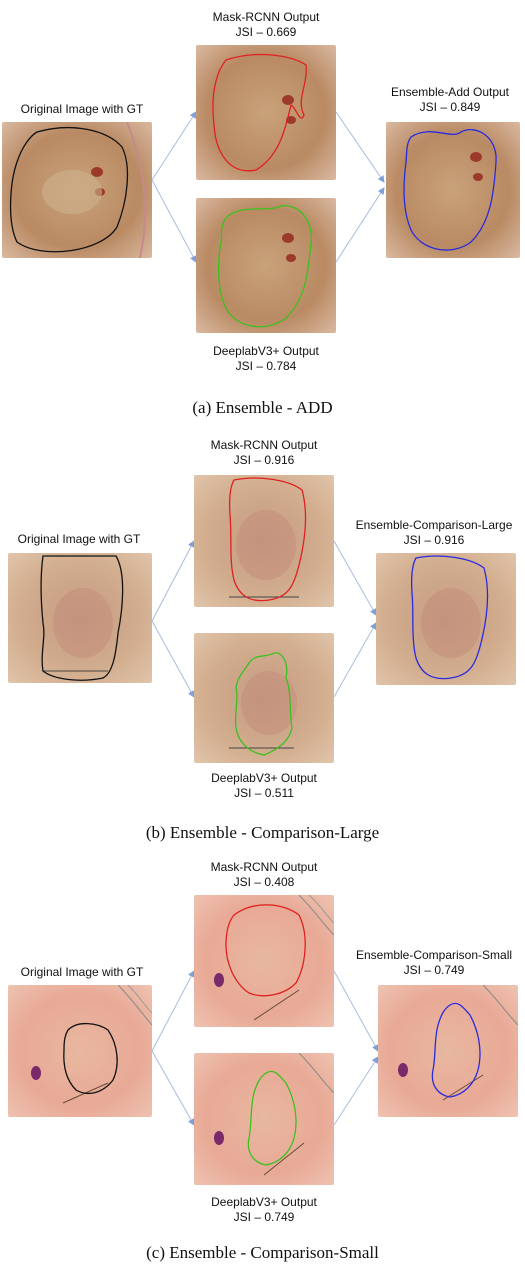 The width and height of the screenshot is (525, 1272). I want to click on caption-b: (b) Ensemble - Comparison-Large, so click(262, 832).